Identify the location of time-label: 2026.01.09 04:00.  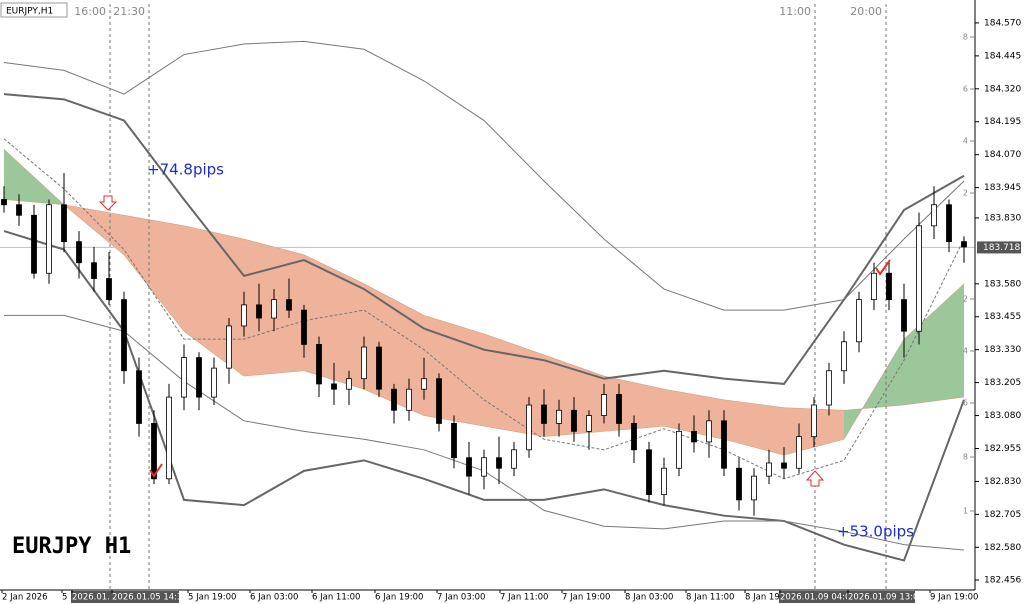
(818, 598).